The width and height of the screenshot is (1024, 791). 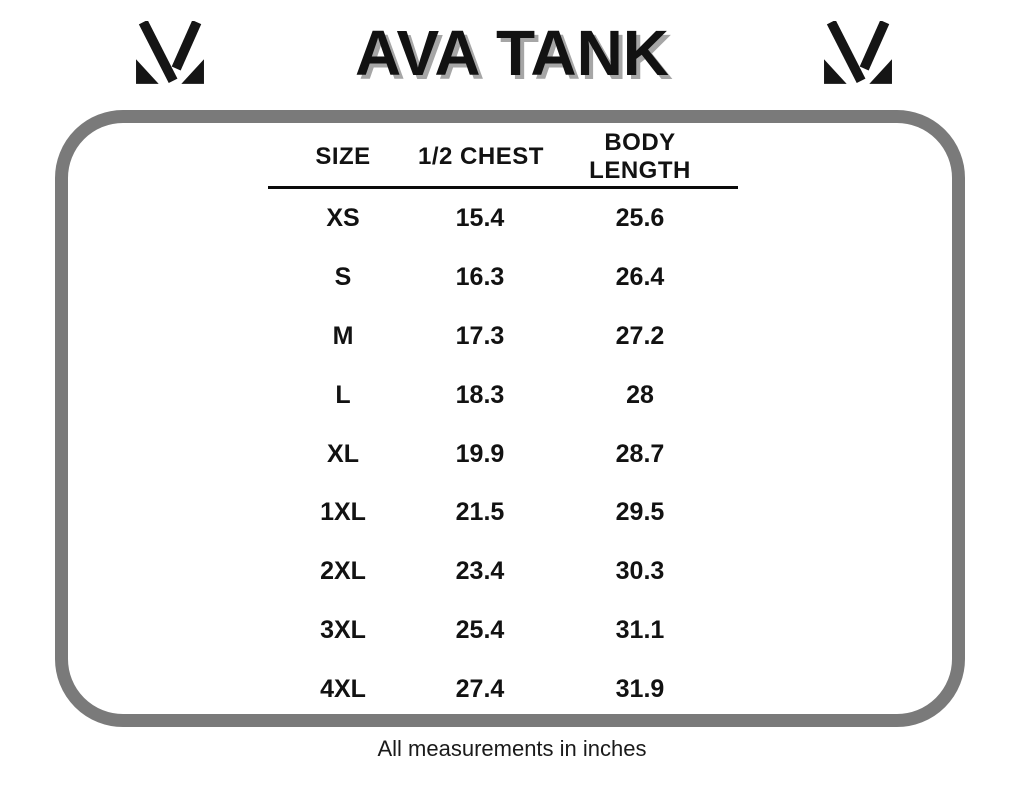 What do you see at coordinates (480, 689) in the screenshot?
I see `chest-cell: 27.4` at bounding box center [480, 689].